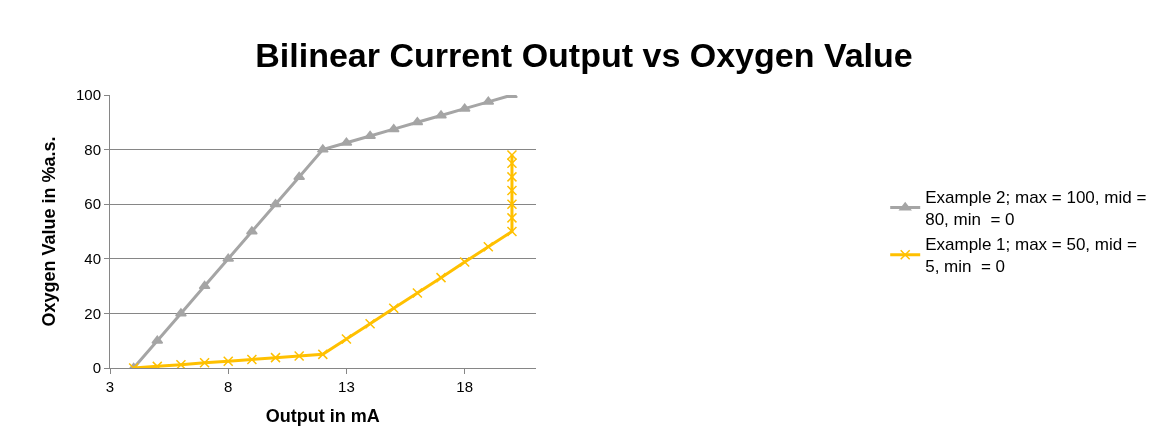  What do you see at coordinates (88, 95) in the screenshot?
I see `y-tick-label: 100` at bounding box center [88, 95].